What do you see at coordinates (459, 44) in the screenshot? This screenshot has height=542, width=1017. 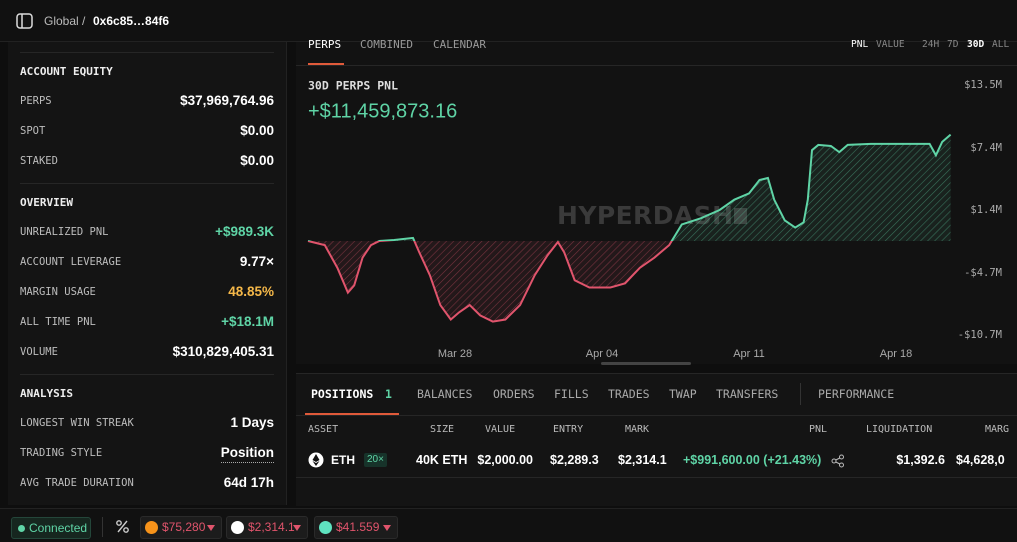 I see `chart-tab: CALENDAR` at bounding box center [459, 44].